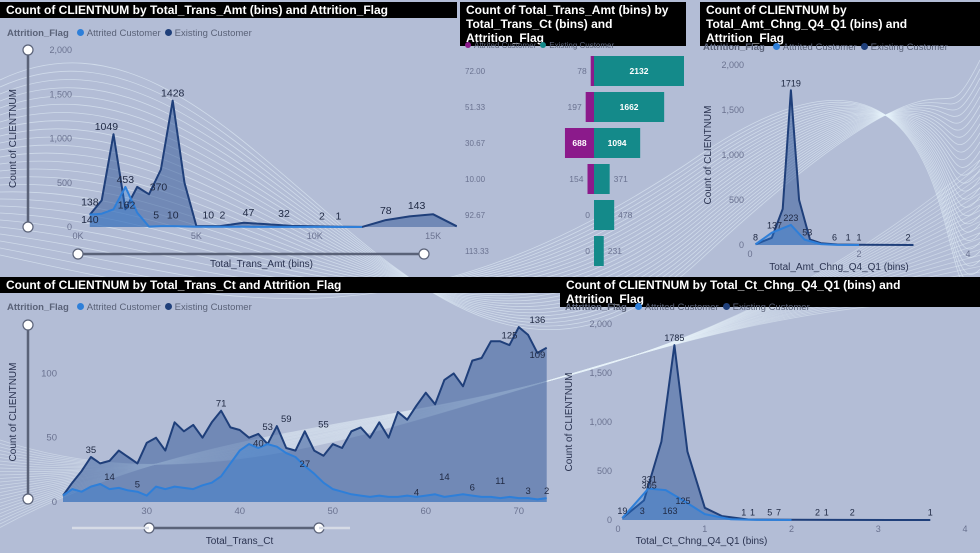 The width and height of the screenshot is (980, 553). I want to click on bar-value-label: 688, so click(579, 143).